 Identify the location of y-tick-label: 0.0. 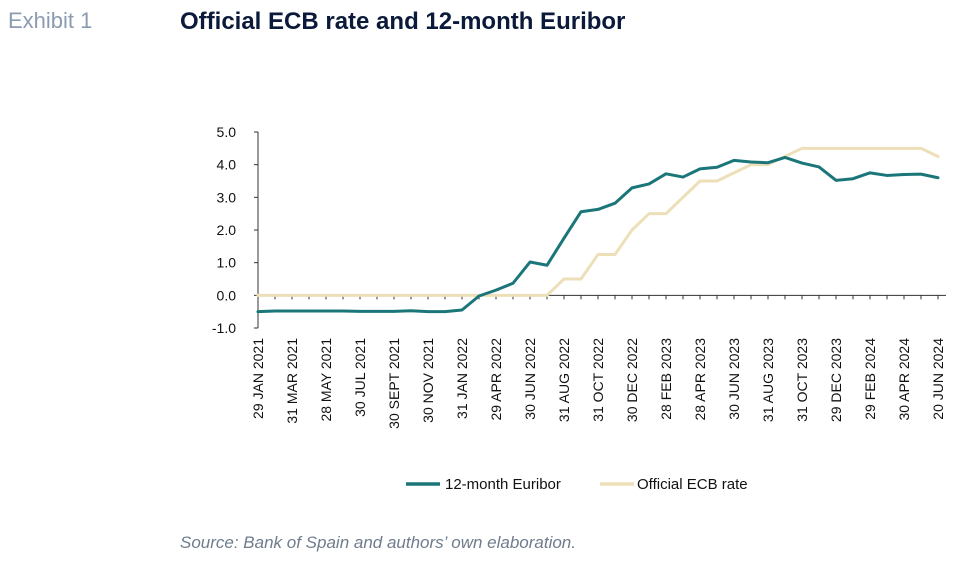
(227, 295).